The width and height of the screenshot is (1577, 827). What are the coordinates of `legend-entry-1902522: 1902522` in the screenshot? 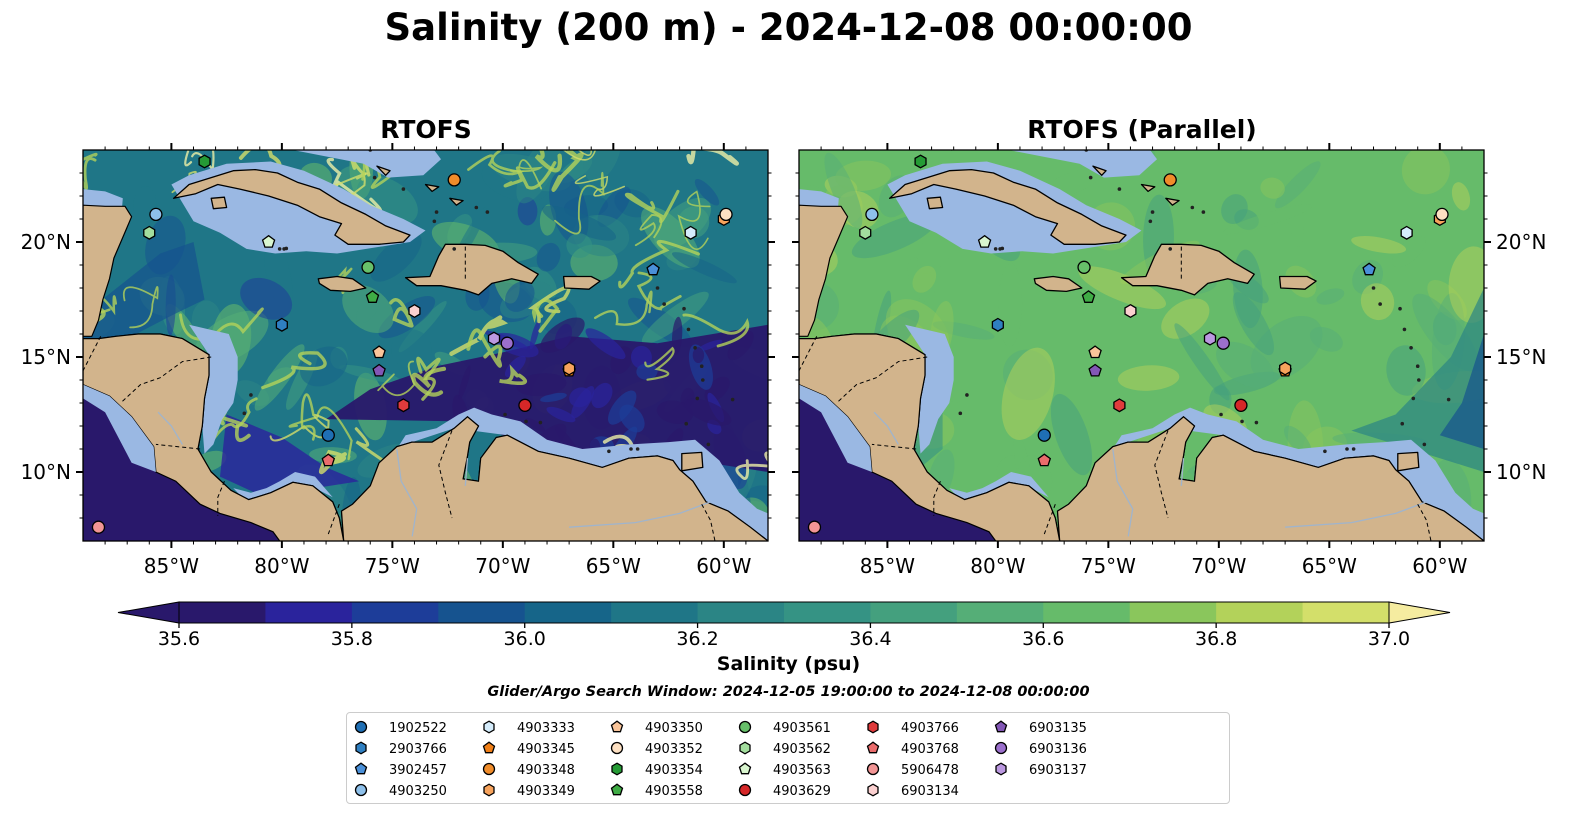 It's located at (400, 728).